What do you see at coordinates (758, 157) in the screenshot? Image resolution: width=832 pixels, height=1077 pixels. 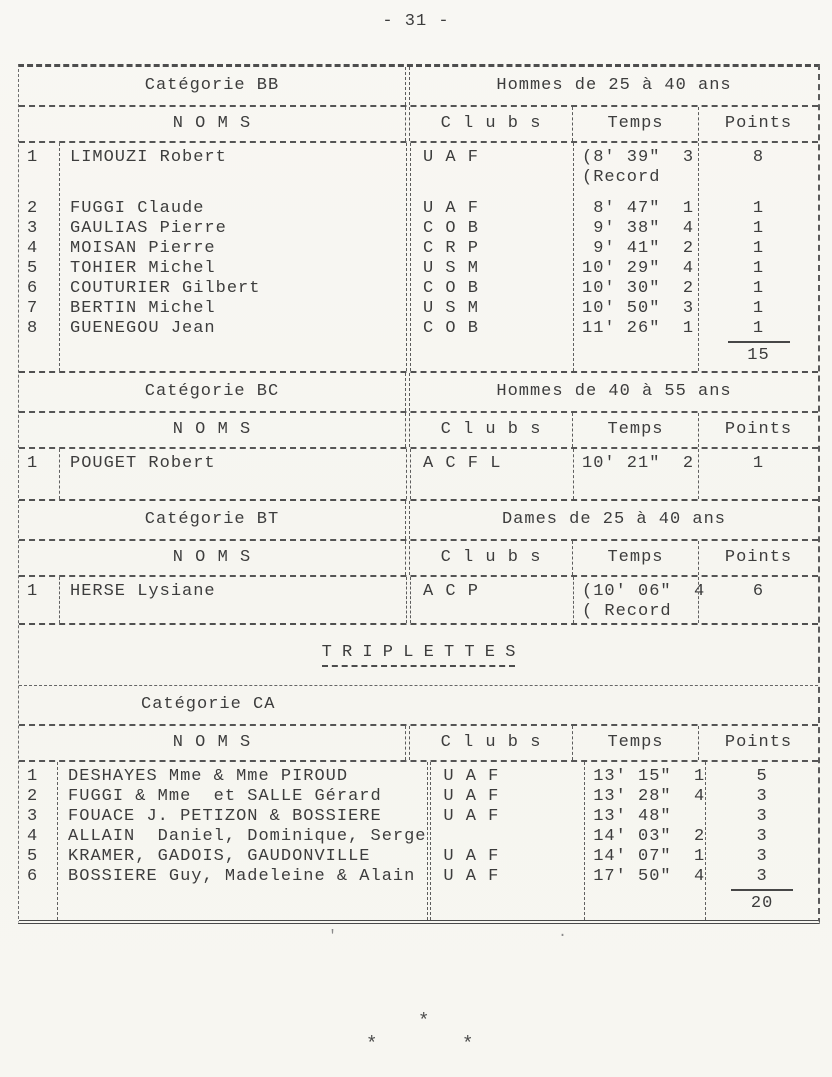 I see `points-cell: 8` at bounding box center [758, 157].